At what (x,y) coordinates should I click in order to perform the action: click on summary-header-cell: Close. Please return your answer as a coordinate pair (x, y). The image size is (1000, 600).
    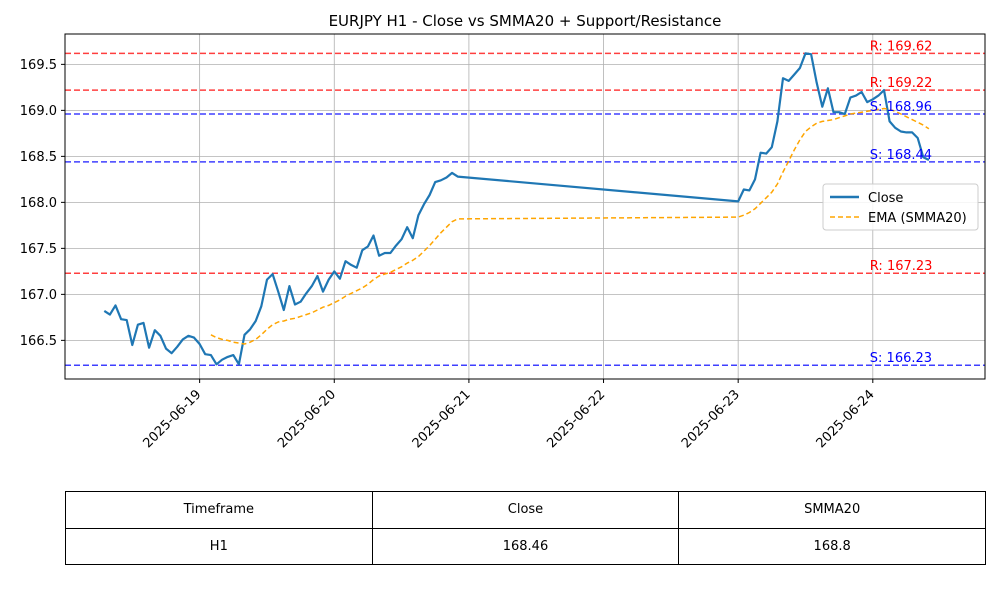
    Looking at the image, I should click on (525, 510).